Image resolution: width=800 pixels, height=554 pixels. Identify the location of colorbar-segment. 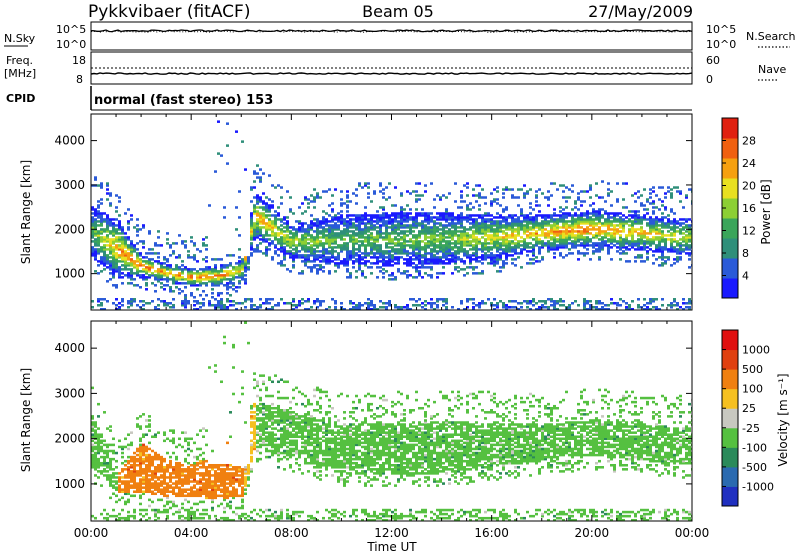
(730, 208).